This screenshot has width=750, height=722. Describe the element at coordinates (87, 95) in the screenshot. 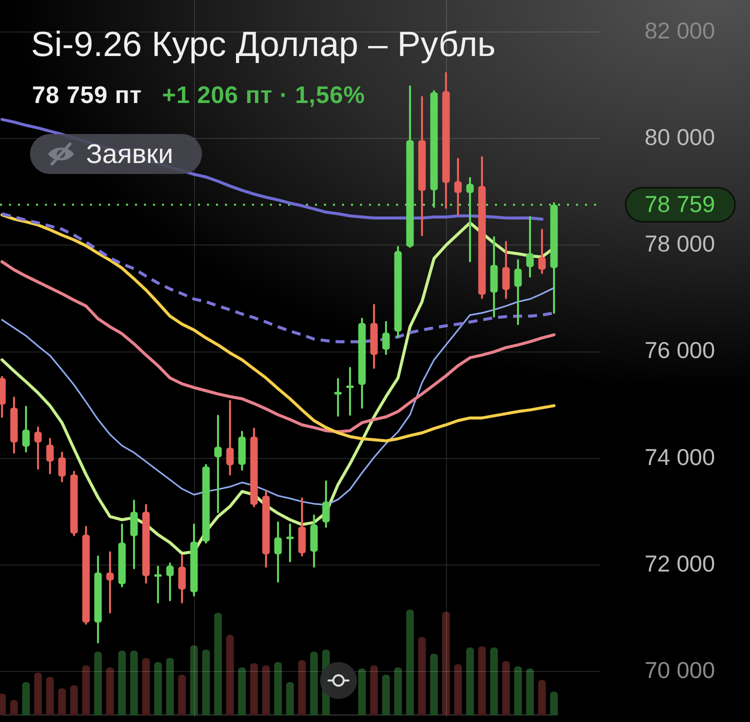

I see `text: 78 759 пт` at that location.